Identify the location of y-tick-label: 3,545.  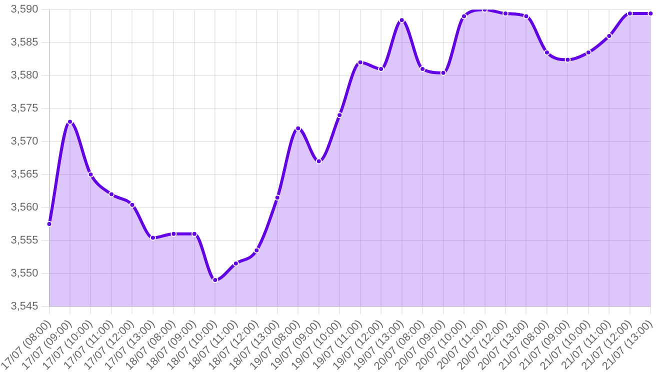
(24, 306).